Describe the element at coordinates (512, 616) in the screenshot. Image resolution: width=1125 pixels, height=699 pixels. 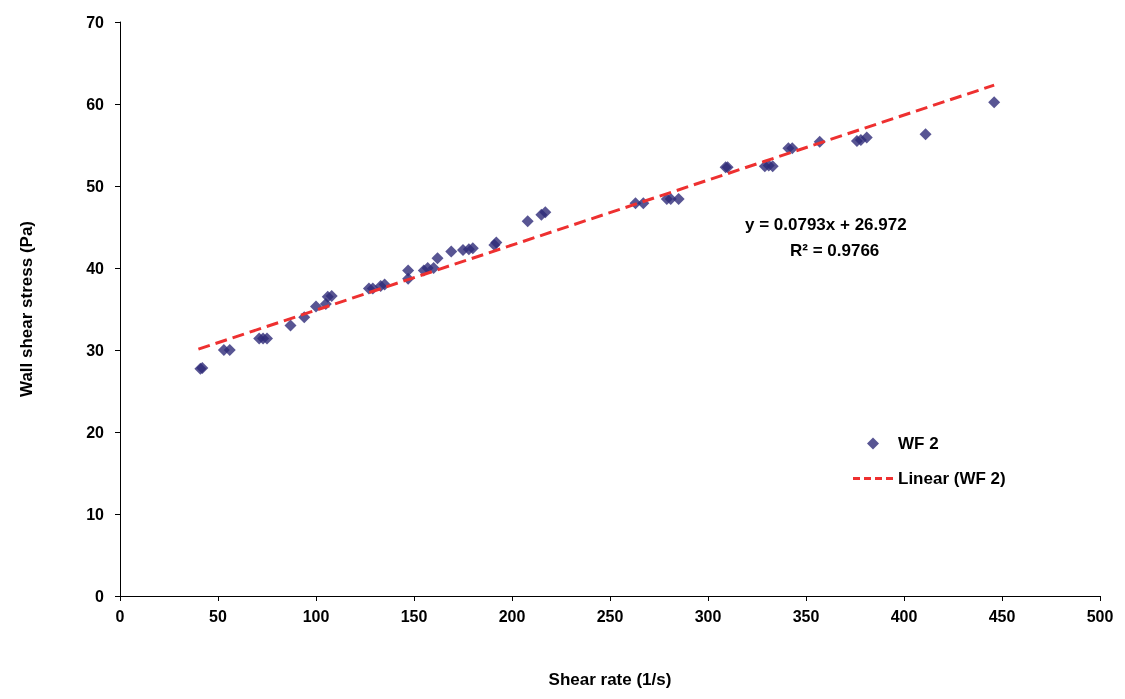
I see `x-tick-label: 200` at that location.